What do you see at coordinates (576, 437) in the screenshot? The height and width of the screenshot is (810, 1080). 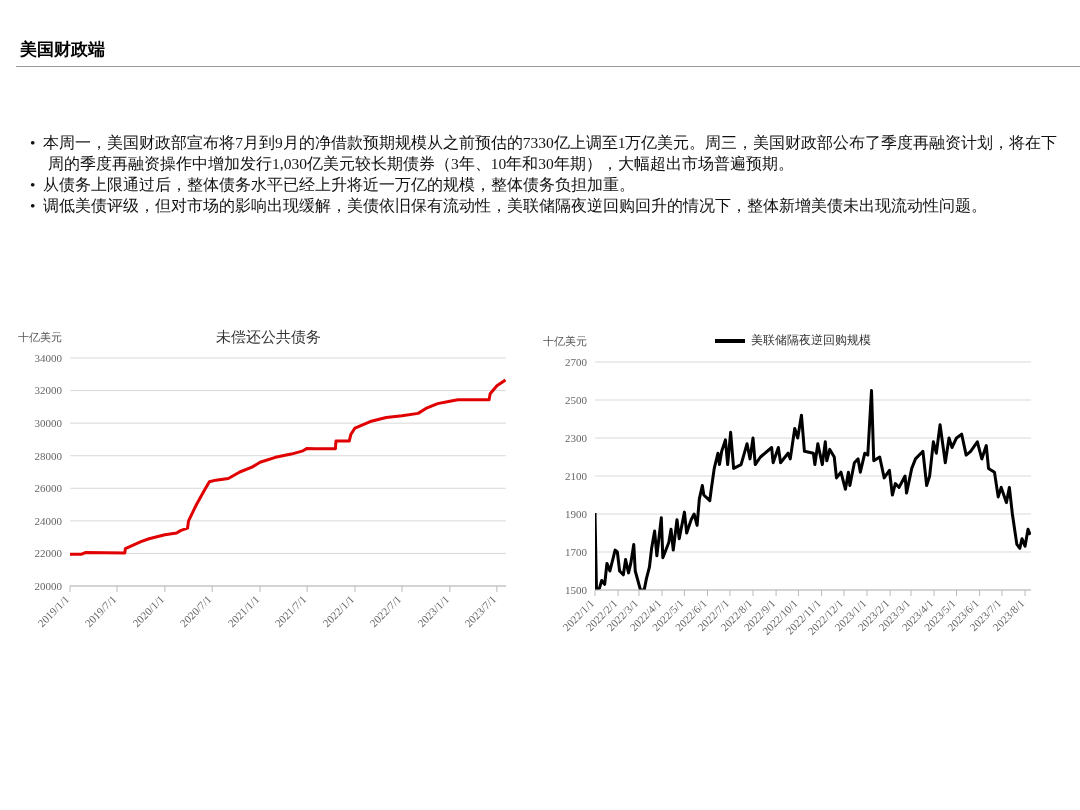 I see `y-tick-label: 2300` at bounding box center [576, 437].